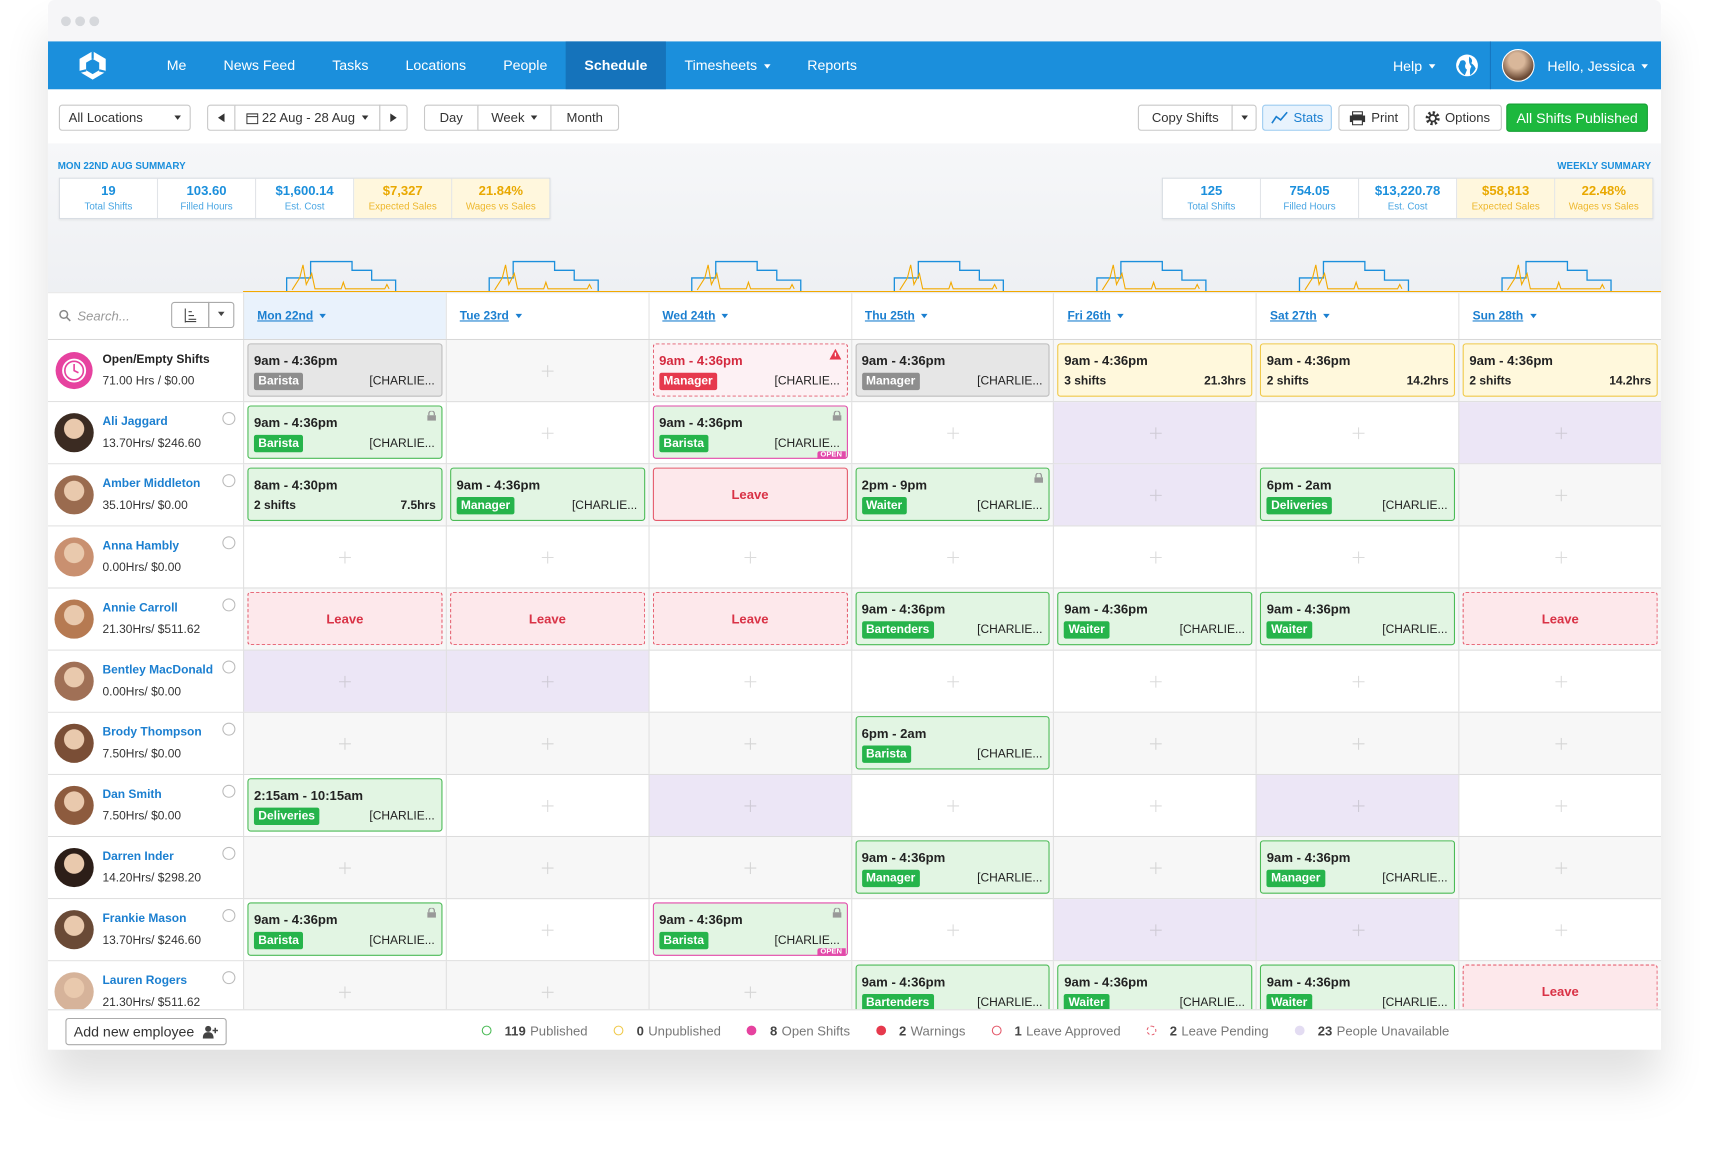 The image size is (1709, 1168). Describe the element at coordinates (896, 316) in the screenshot. I see `day-link: Thu 25th` at that location.